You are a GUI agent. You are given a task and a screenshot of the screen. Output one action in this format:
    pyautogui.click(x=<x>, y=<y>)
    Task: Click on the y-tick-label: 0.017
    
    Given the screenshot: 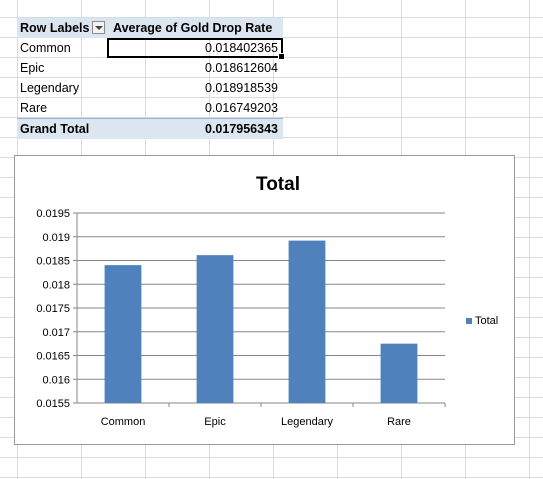 What is the action you would take?
    pyautogui.click(x=56, y=333)
    